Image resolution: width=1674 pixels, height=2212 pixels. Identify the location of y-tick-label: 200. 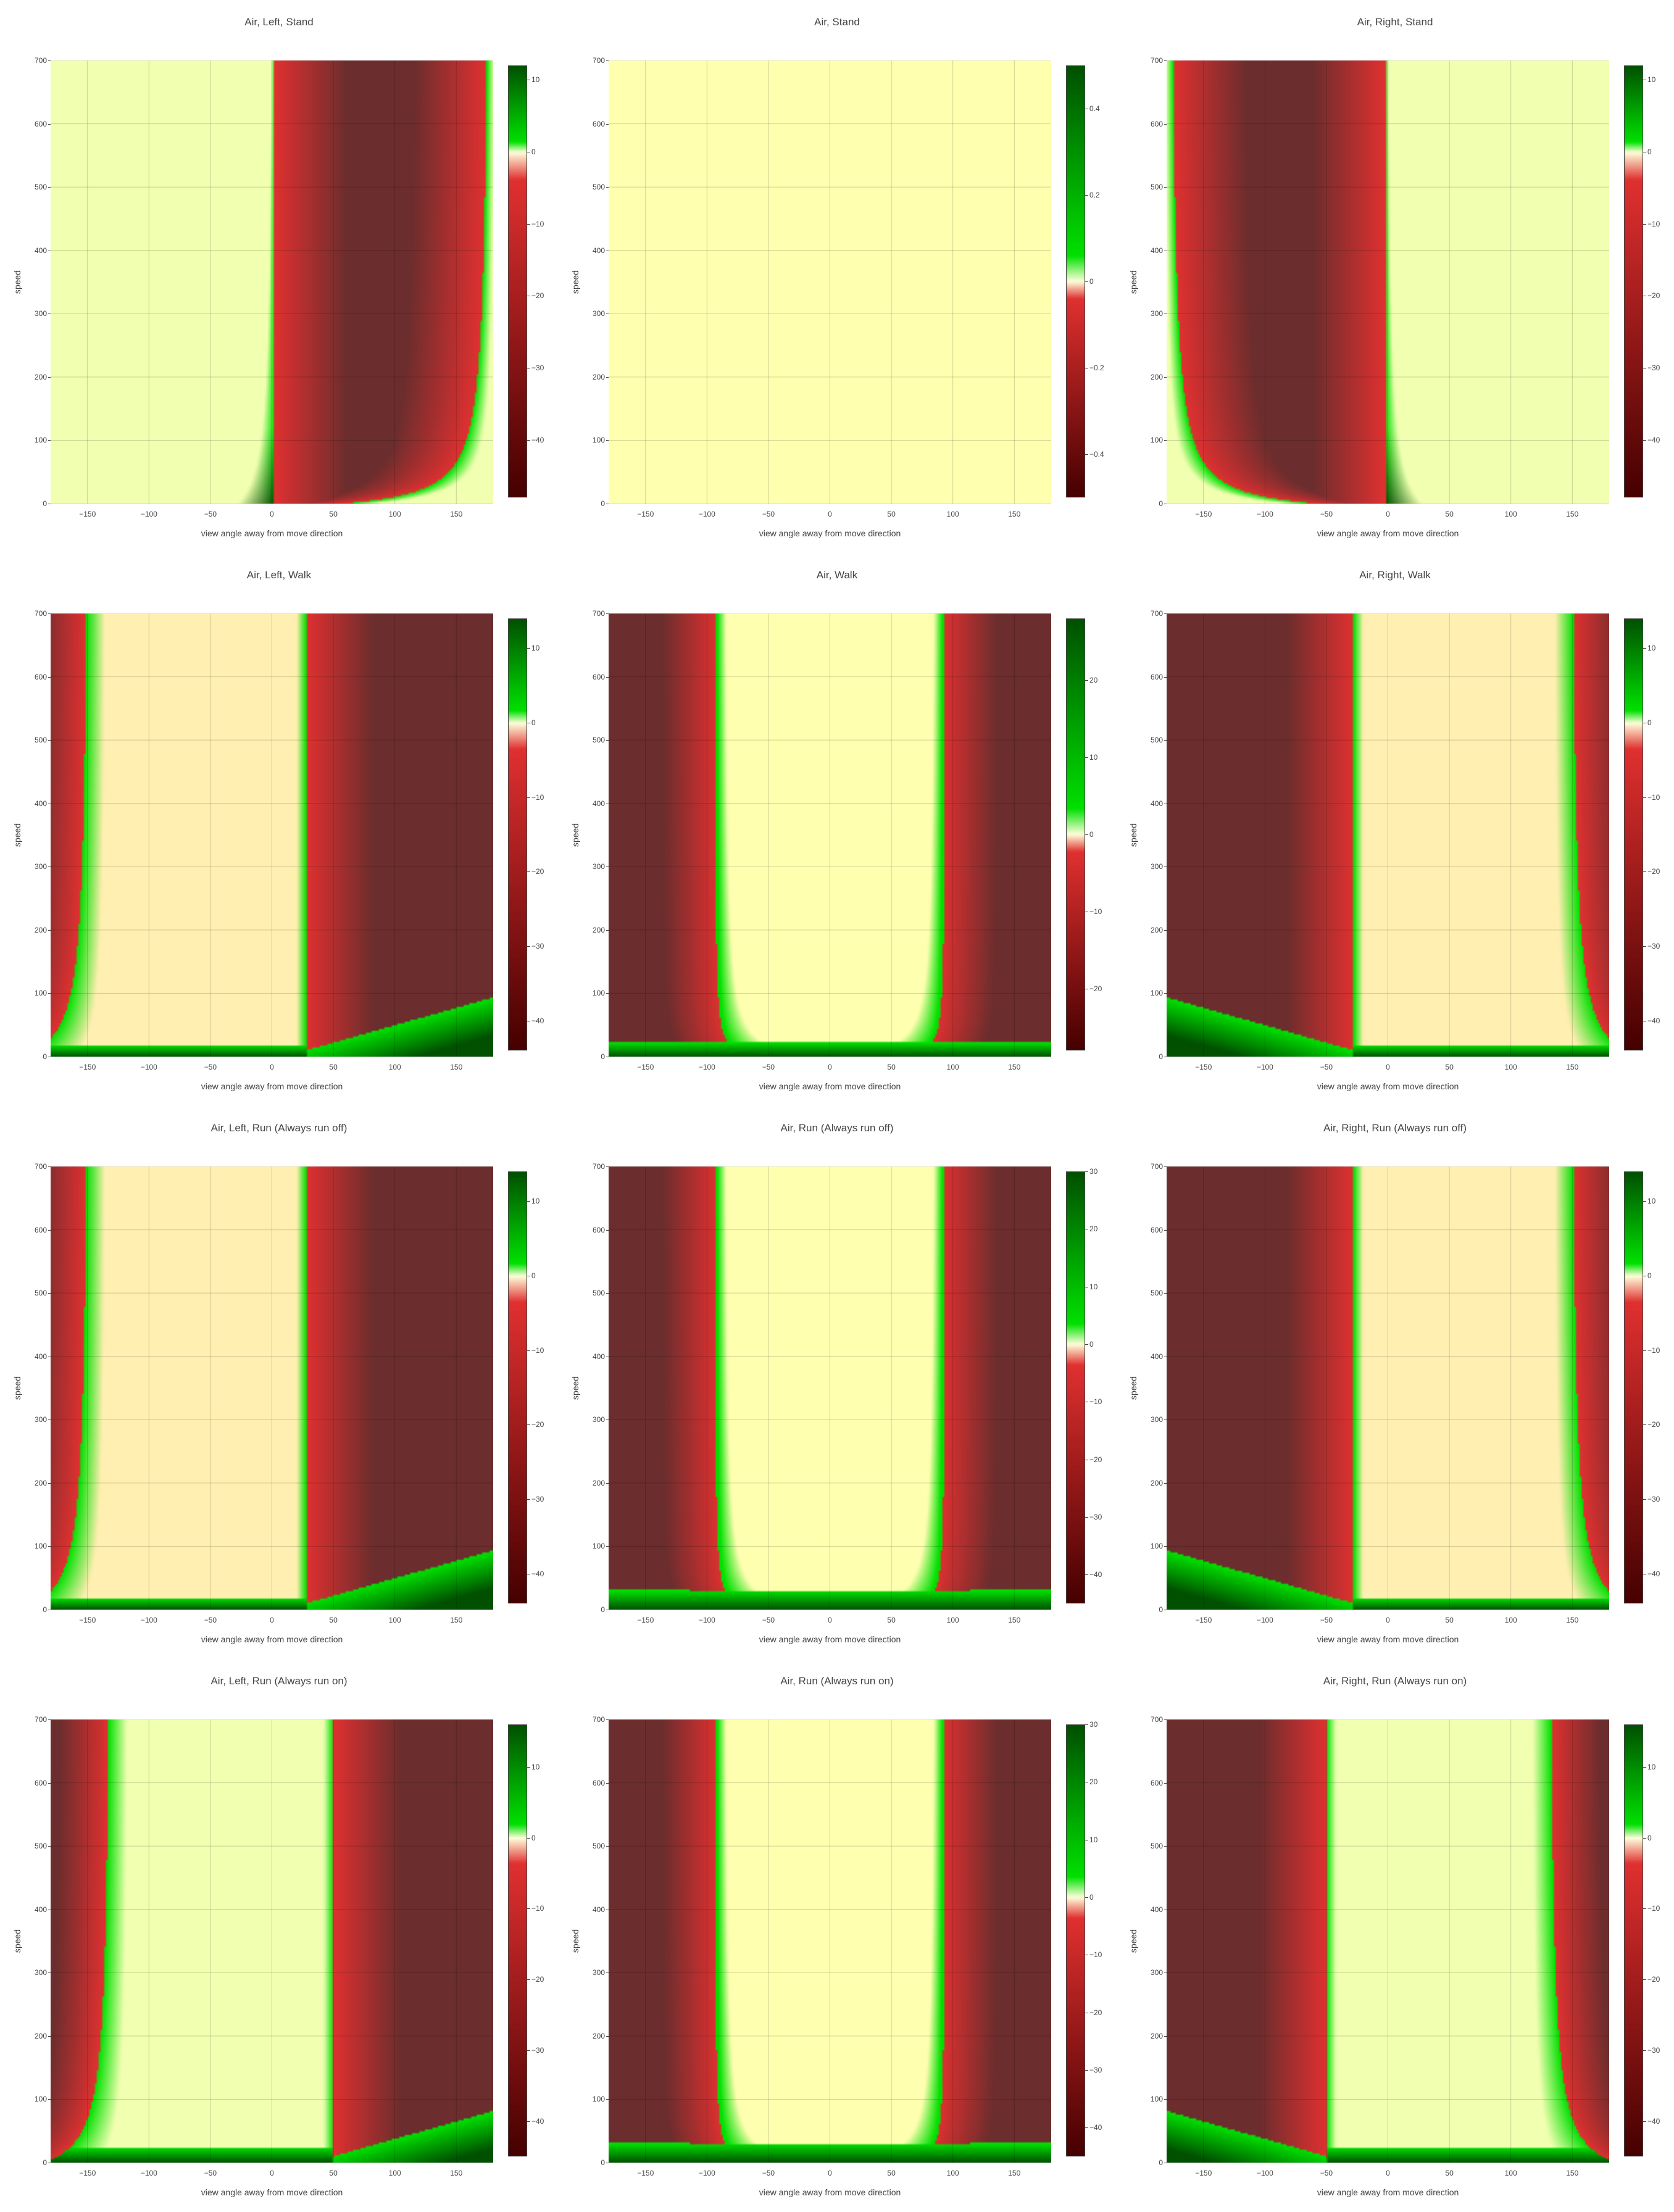
(40, 929).